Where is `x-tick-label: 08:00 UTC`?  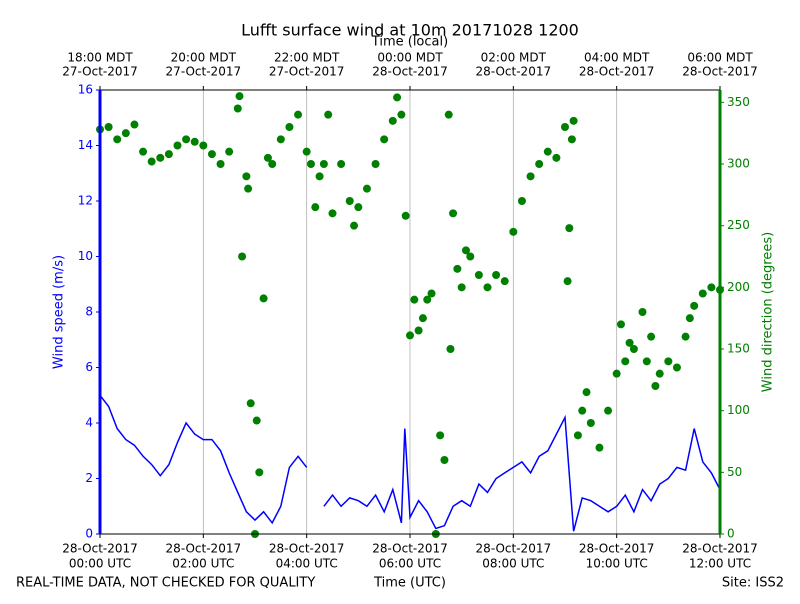 x-tick-label: 08:00 UTC is located at coordinates (513, 564).